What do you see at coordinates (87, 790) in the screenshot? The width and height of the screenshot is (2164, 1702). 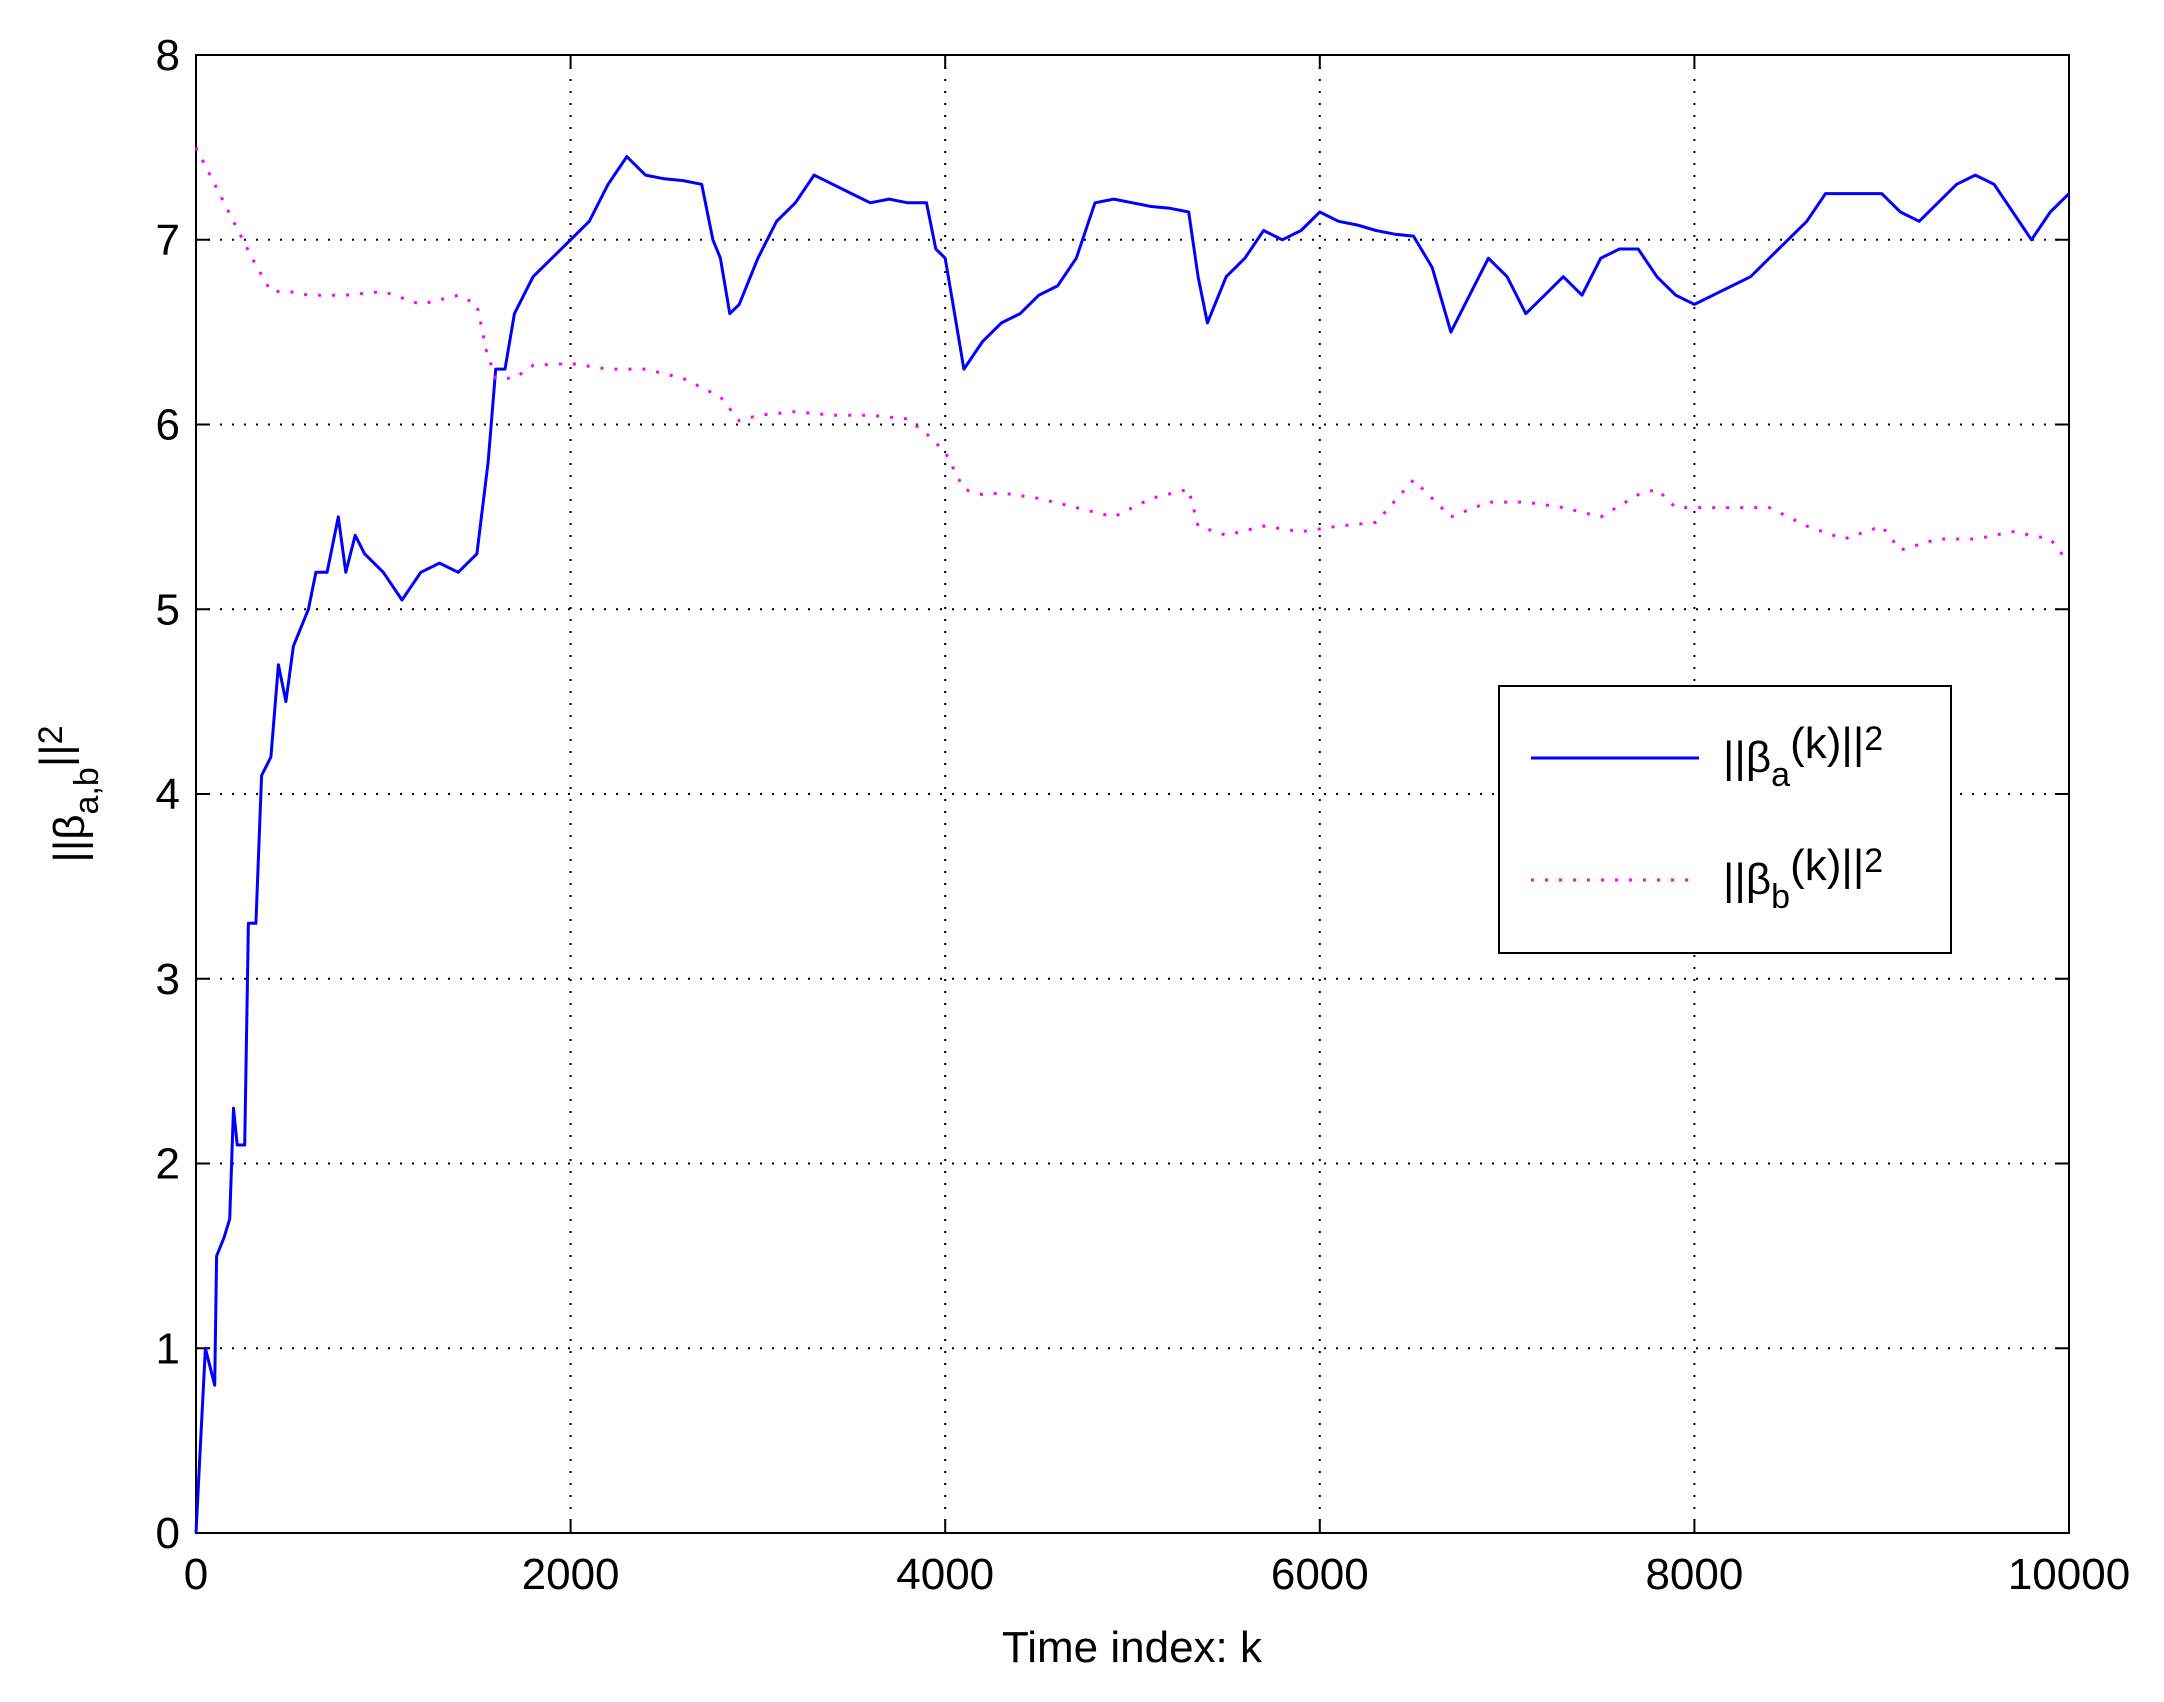 I see `text-part: a,b` at bounding box center [87, 790].